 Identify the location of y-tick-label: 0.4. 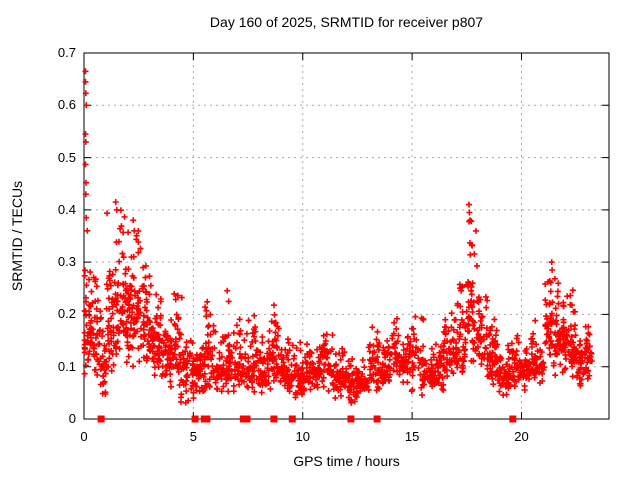
(66, 209).